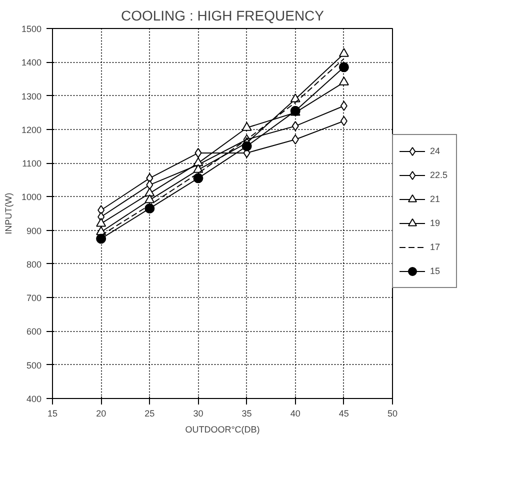  I want to click on y-axis-title: INPUT(W), so click(8, 213).